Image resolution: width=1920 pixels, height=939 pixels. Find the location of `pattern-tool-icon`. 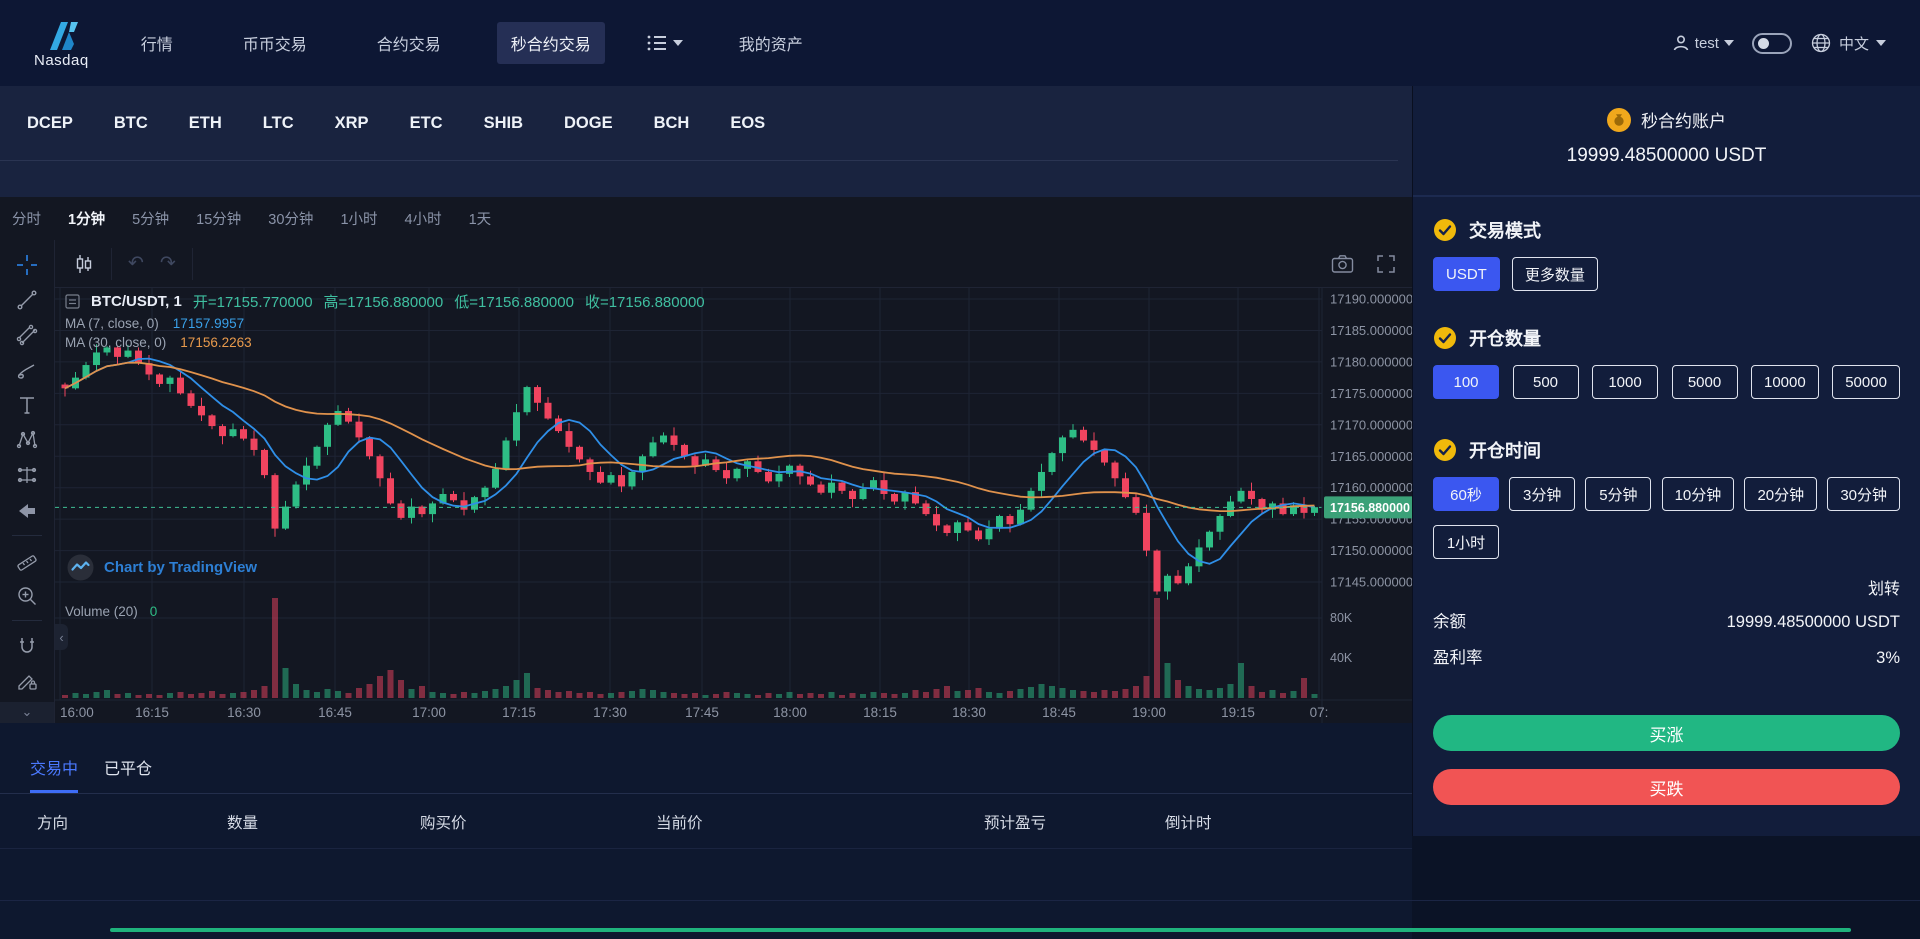

pattern-tool-icon is located at coordinates (27, 440).